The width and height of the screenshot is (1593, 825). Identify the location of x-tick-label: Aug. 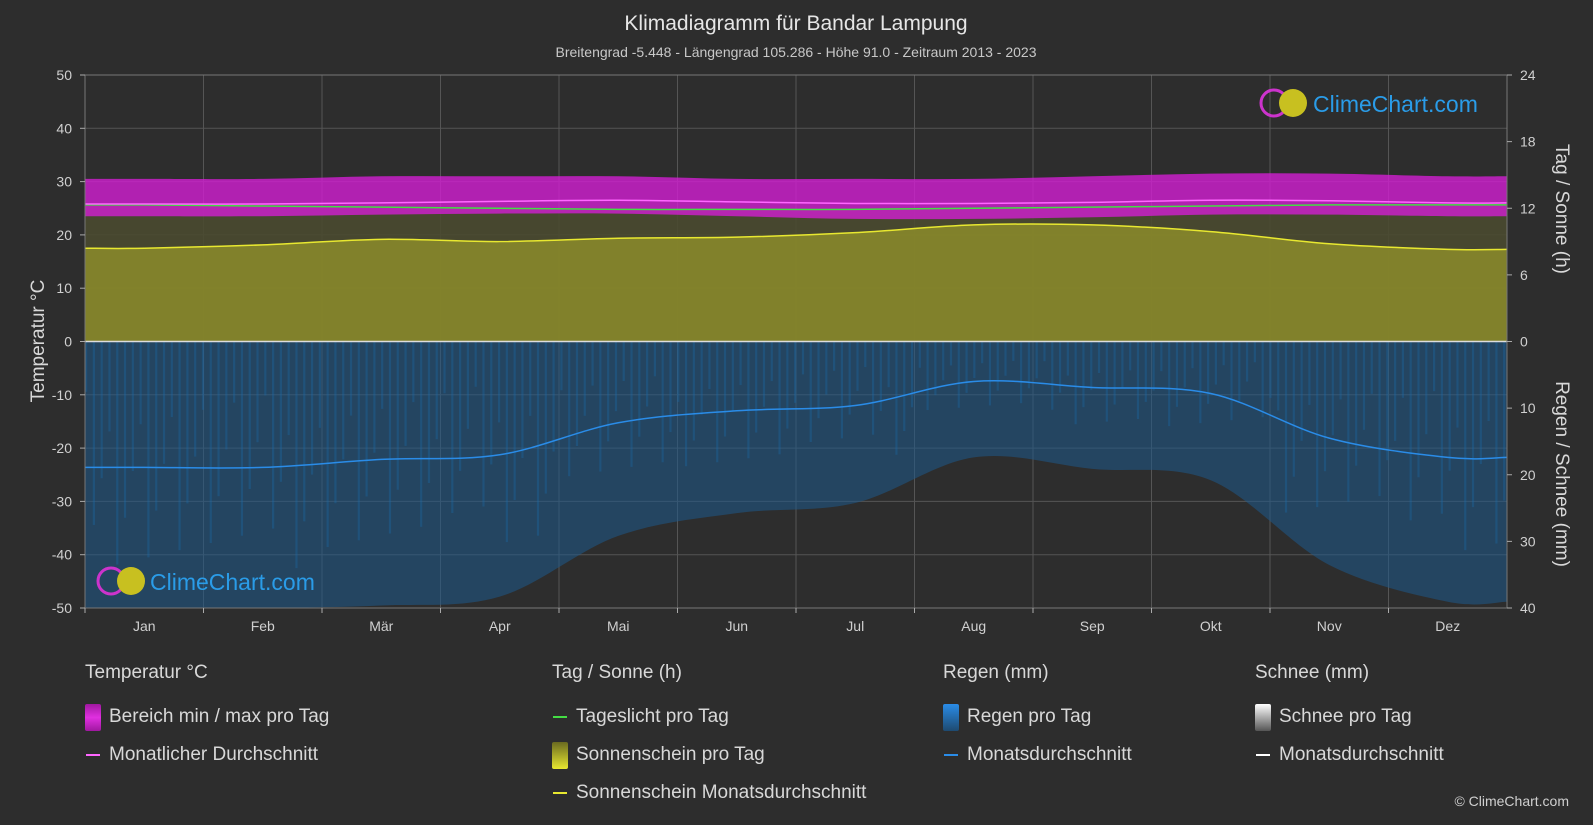
(973, 626).